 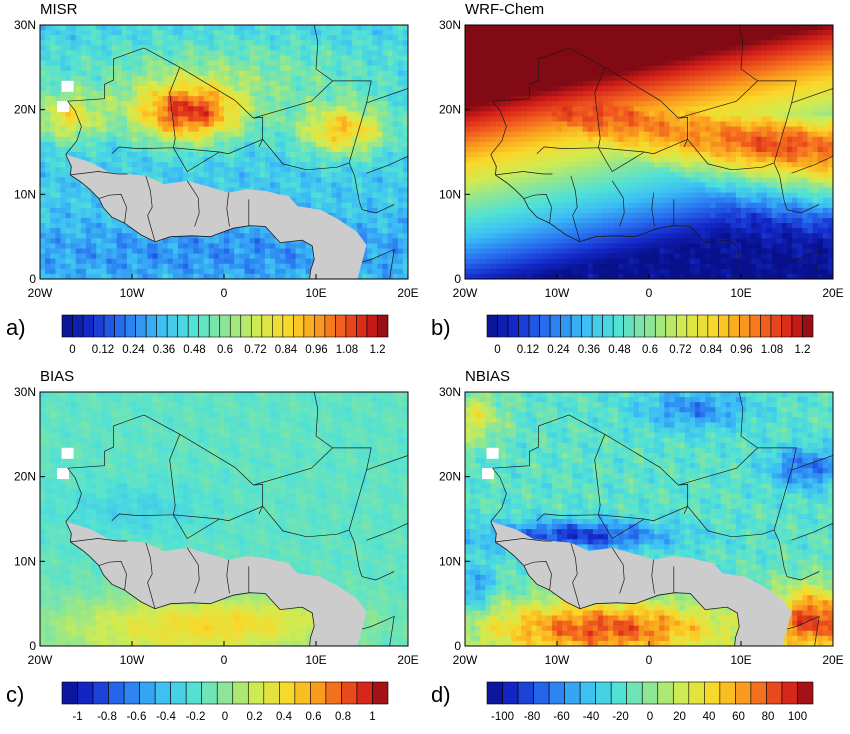 I want to click on border-line, so click(x=106, y=74).